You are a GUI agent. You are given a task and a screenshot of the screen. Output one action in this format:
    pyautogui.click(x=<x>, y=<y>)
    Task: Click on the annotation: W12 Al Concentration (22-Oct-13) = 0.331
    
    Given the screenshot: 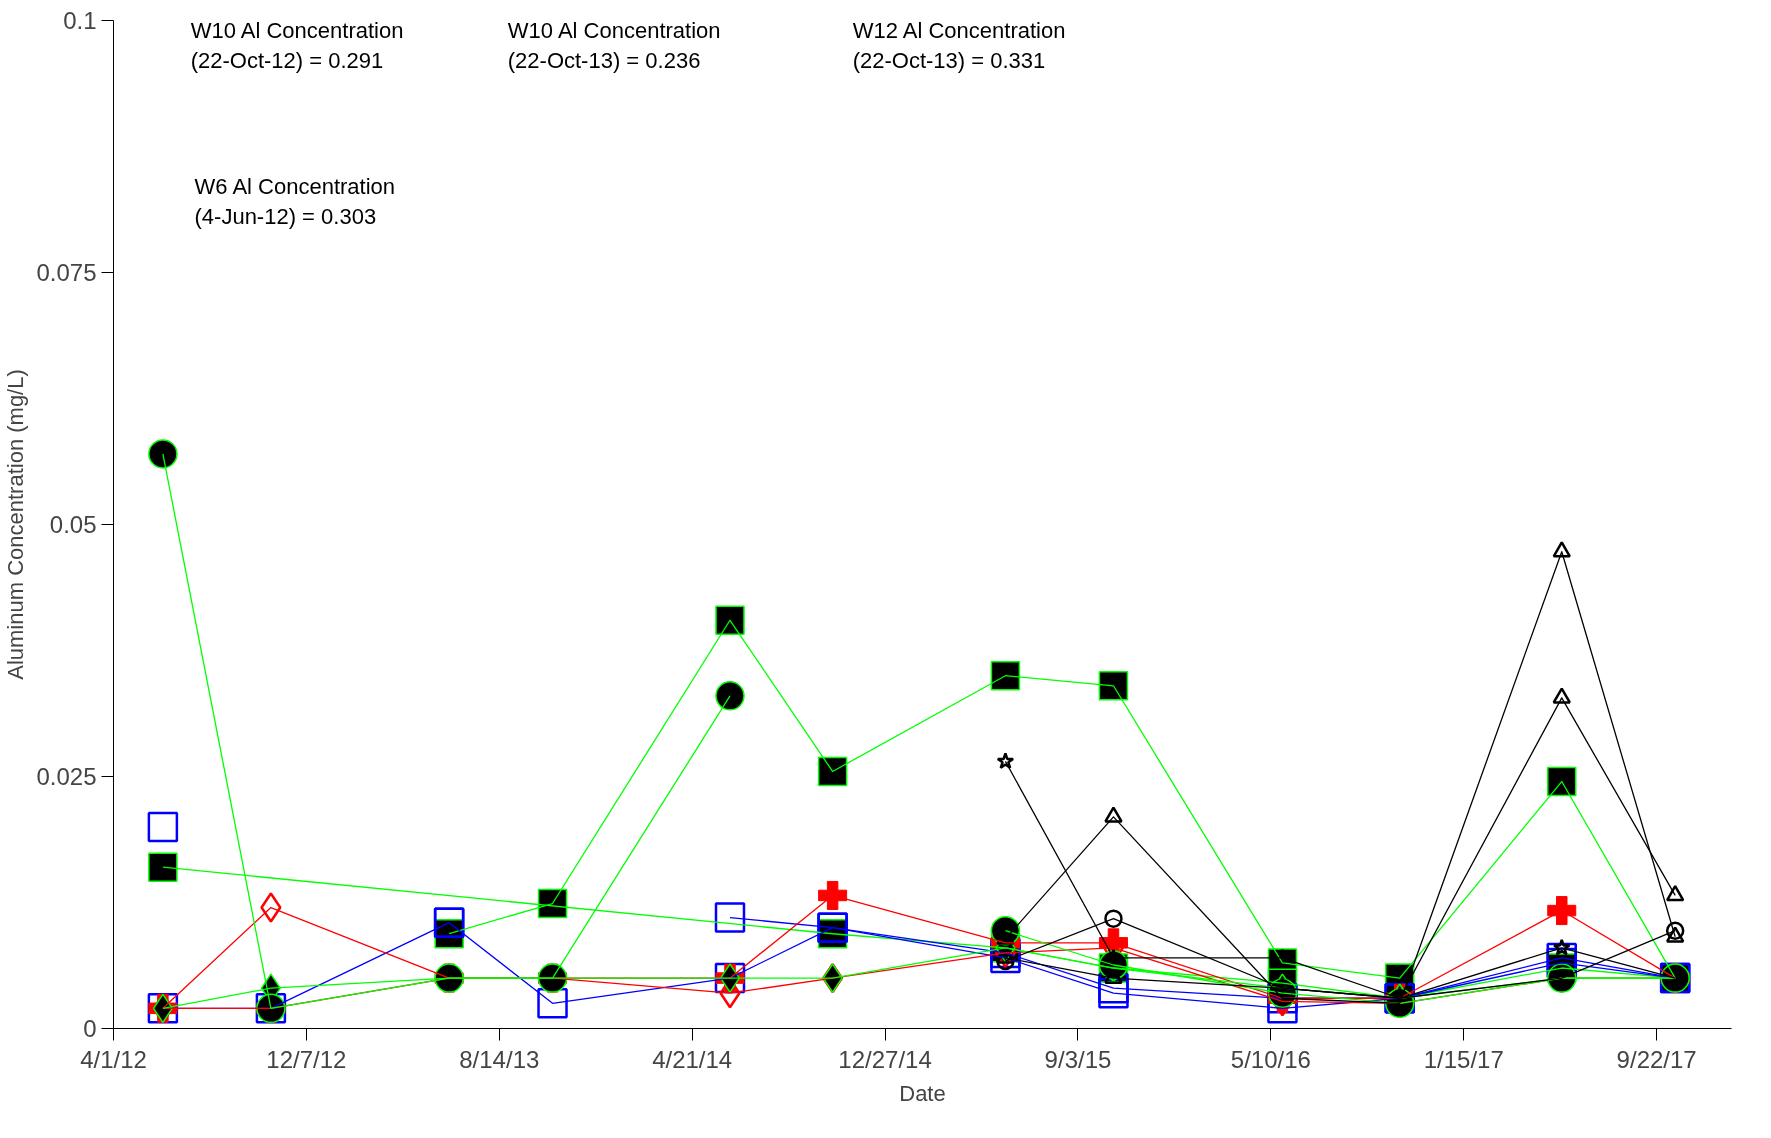 What is the action you would take?
    pyautogui.click(x=959, y=46)
    